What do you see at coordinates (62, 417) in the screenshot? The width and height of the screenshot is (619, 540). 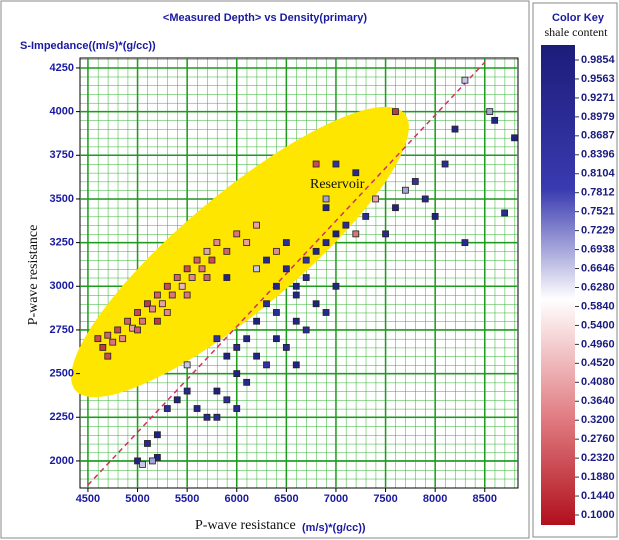 I see `y-tick-label: 2250` at bounding box center [62, 417].